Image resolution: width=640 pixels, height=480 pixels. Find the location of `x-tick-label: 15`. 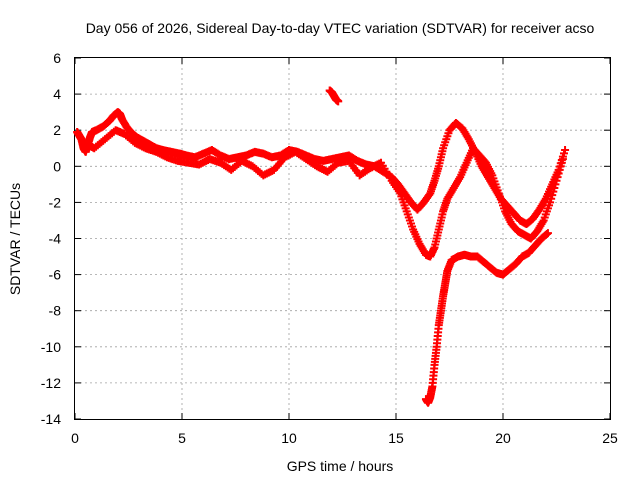

x-tick-label: 15 is located at coordinates (396, 438).